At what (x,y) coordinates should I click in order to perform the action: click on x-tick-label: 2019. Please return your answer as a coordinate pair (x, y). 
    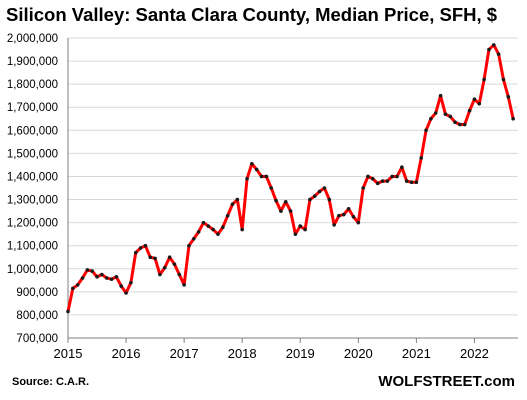
    Looking at the image, I should click on (300, 353).